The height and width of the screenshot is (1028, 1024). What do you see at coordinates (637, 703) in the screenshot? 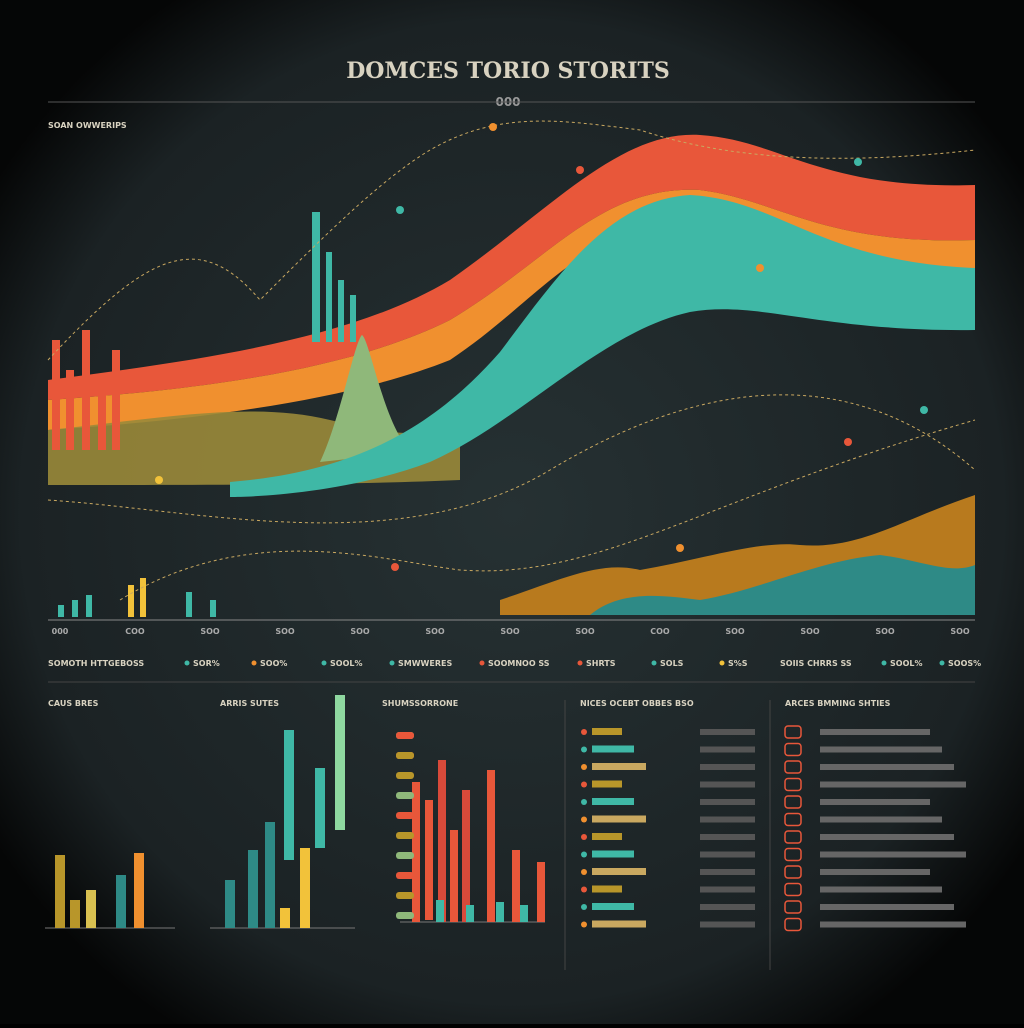
I see `panel-title: NICES OCEBT OBBES BSO` at bounding box center [637, 703].